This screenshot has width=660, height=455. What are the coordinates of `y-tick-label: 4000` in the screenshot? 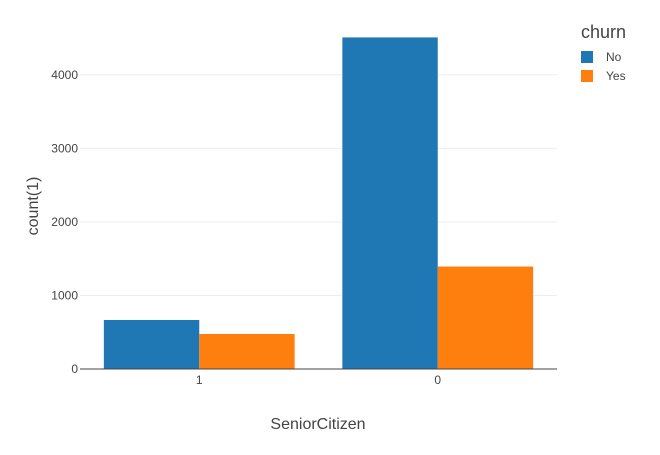 It's located at (64, 75).